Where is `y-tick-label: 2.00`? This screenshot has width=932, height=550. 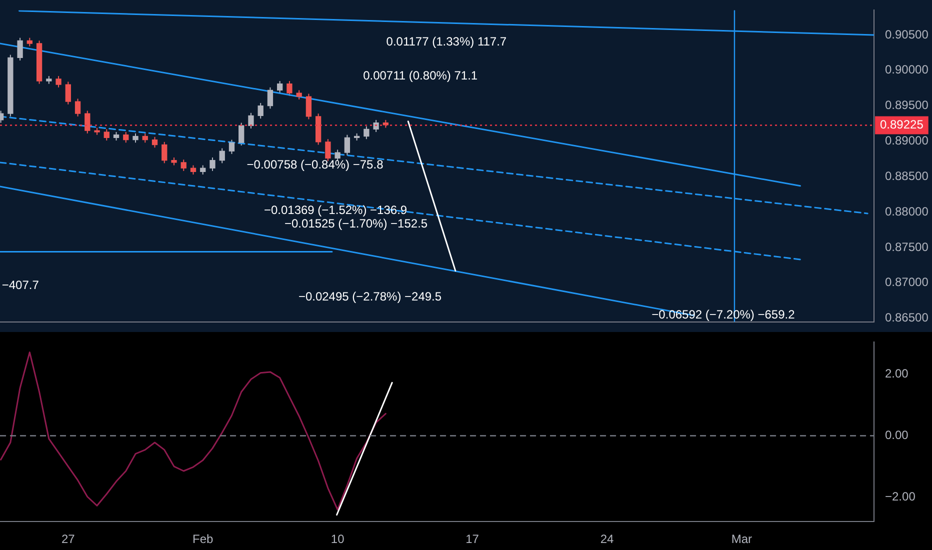 y-tick-label: 2.00 is located at coordinates (897, 373).